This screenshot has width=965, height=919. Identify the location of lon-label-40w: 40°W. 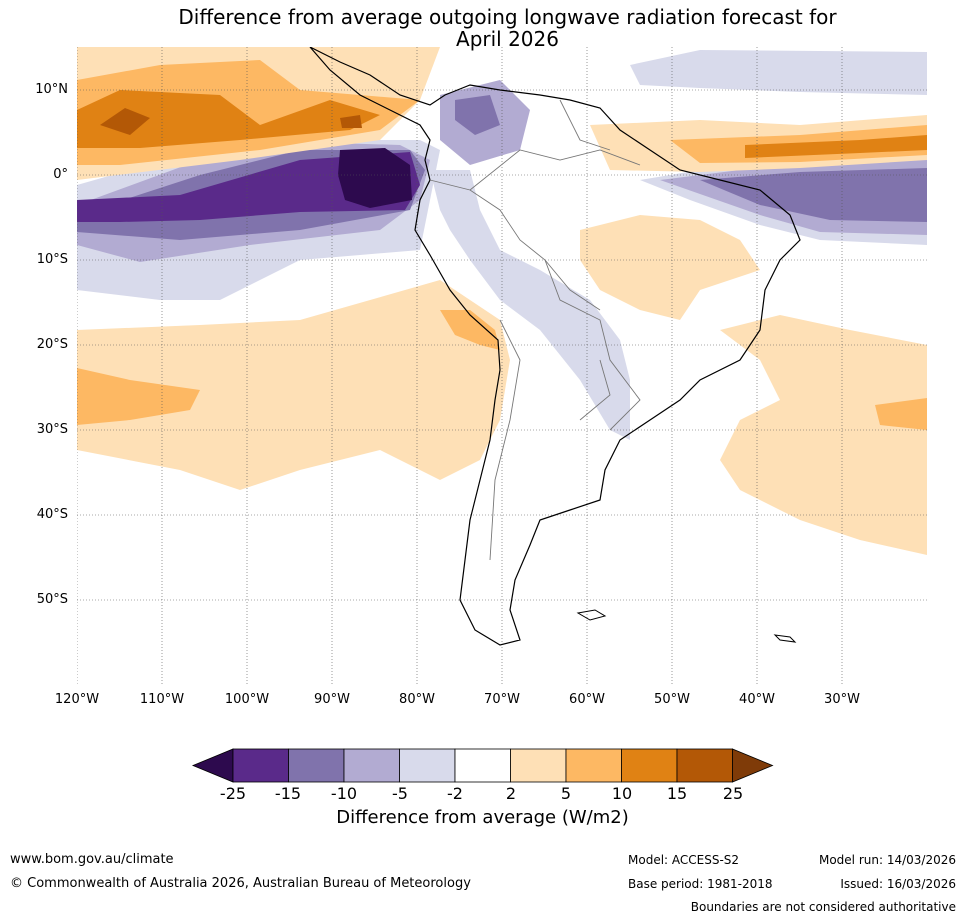
(757, 699).